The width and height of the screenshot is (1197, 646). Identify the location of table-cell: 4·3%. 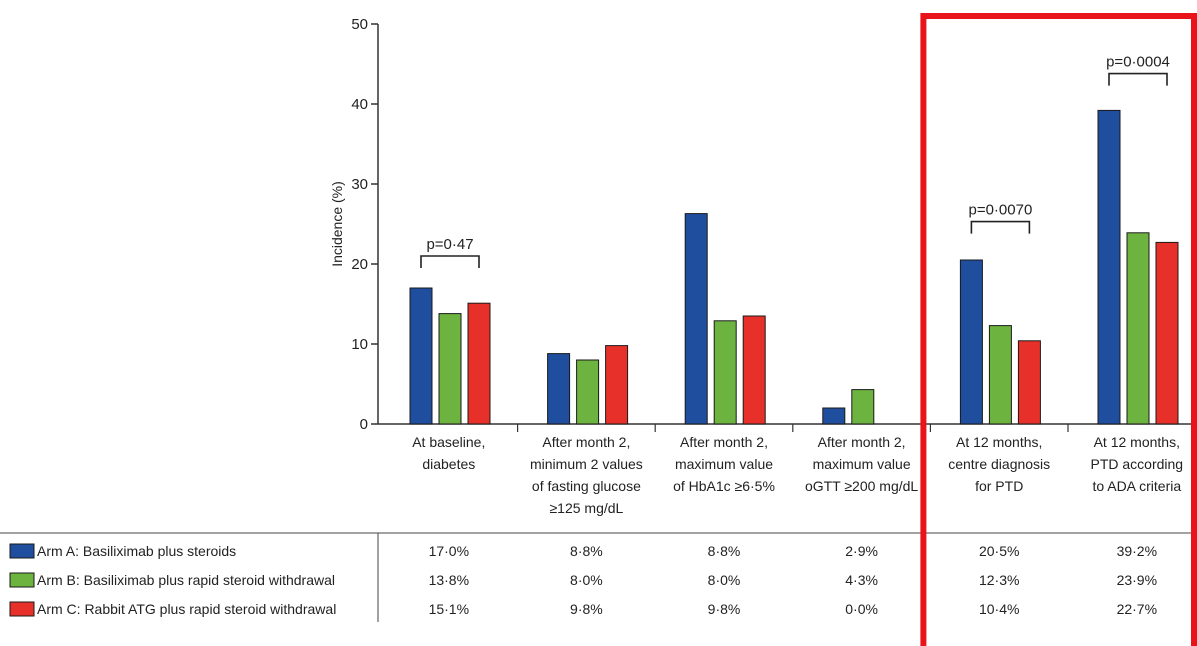
(861, 580).